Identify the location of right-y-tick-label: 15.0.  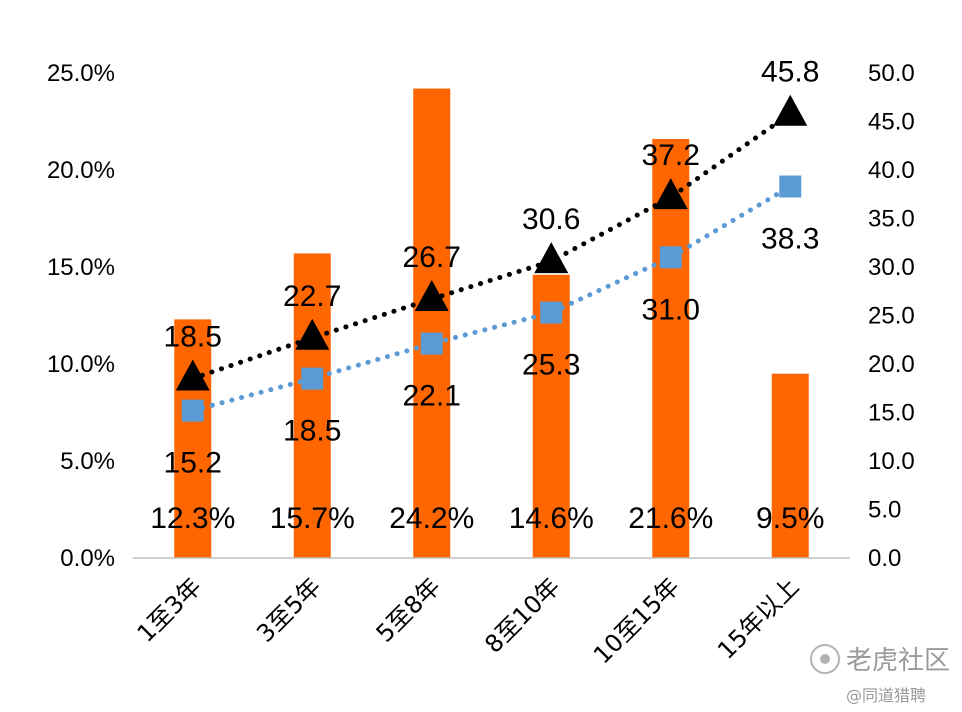
(891, 413).